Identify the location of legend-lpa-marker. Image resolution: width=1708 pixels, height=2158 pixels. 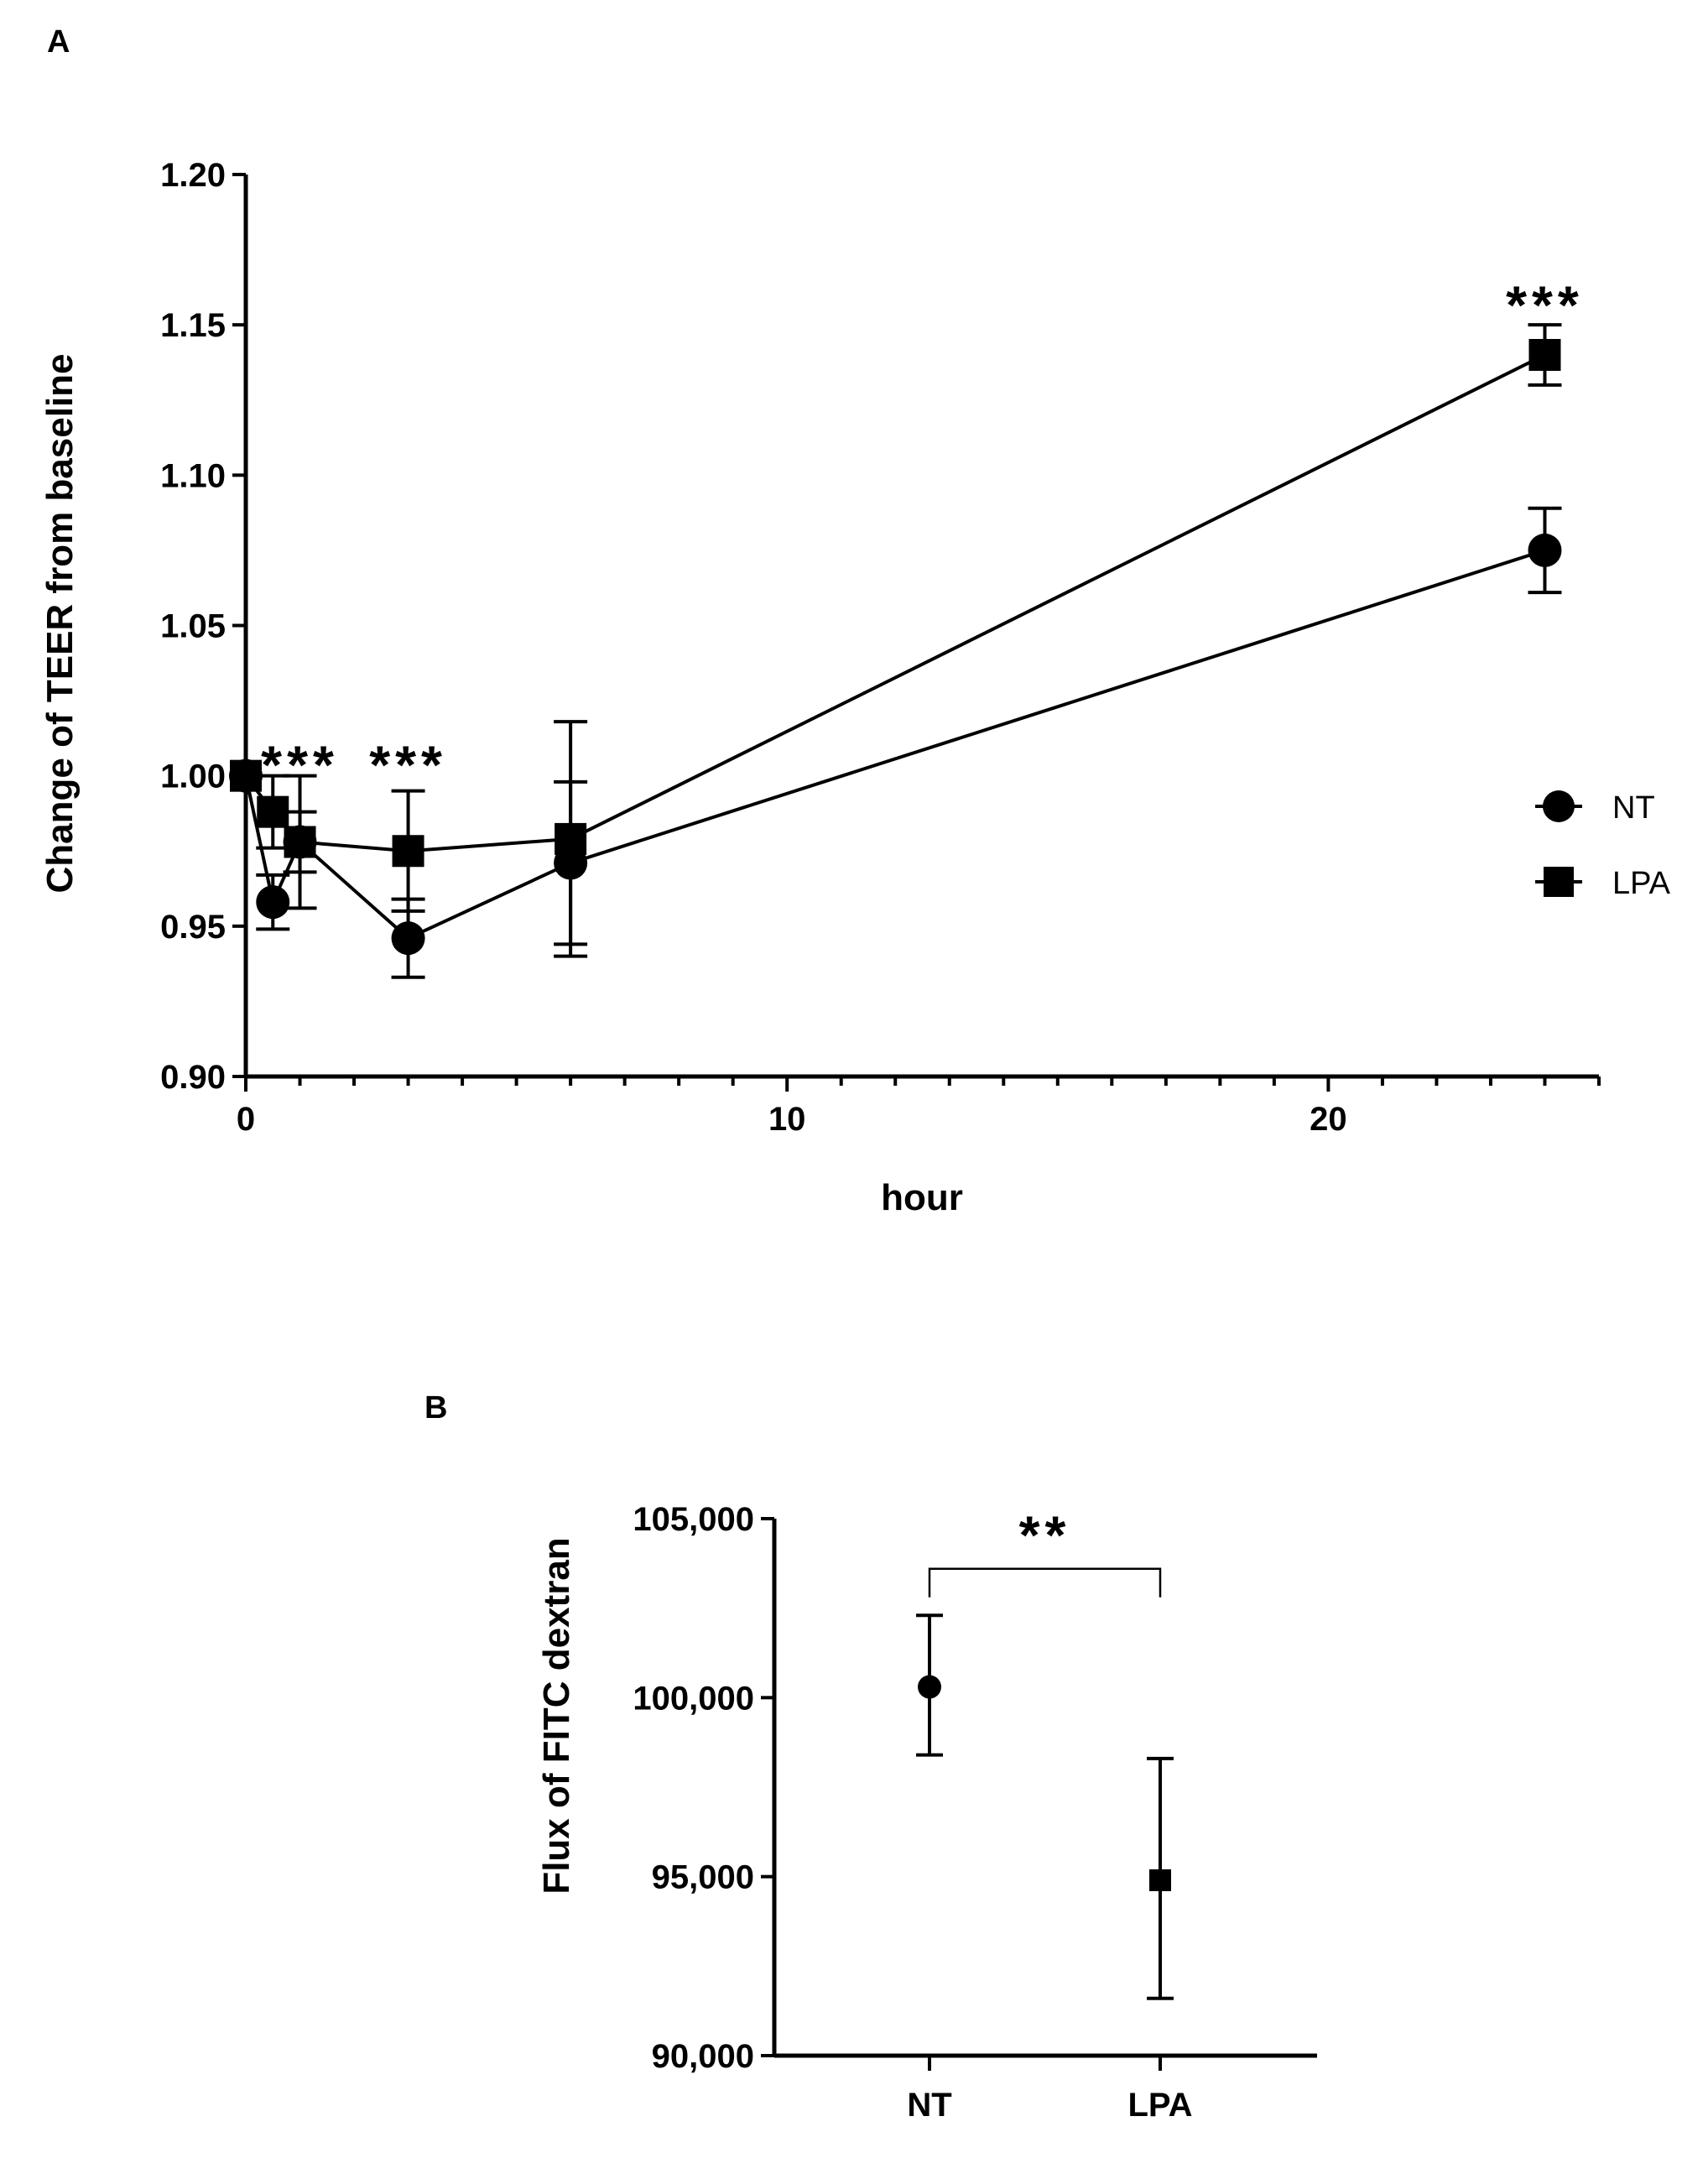
(1559, 882).